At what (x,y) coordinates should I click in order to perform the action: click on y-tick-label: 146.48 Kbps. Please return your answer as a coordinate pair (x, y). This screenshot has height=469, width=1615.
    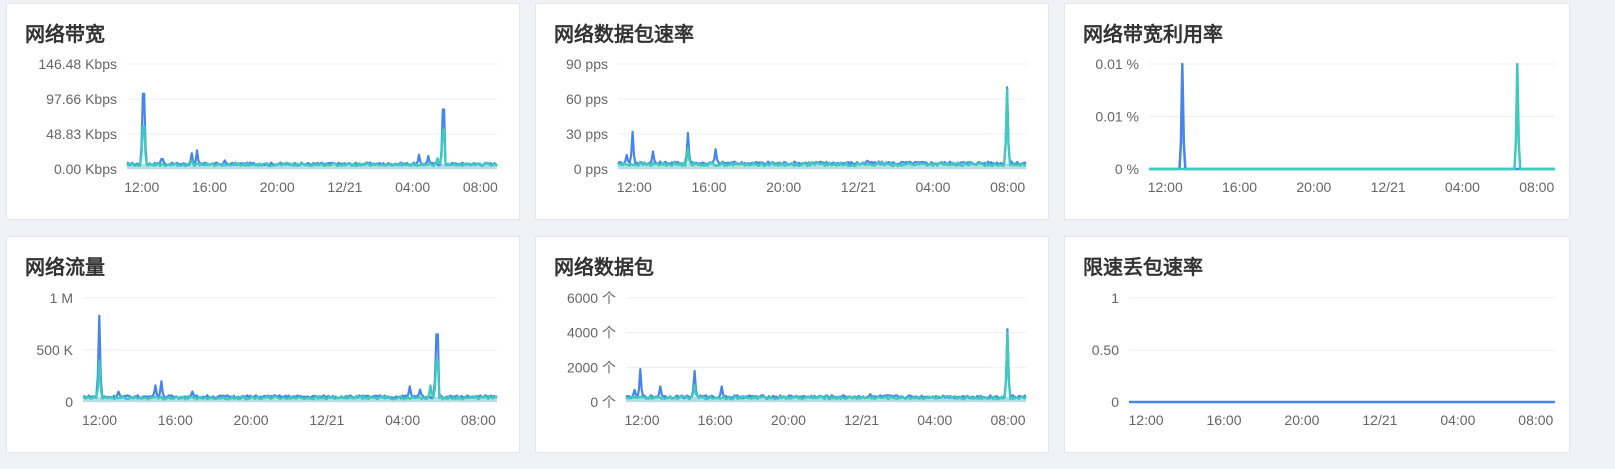
    Looking at the image, I should click on (77, 64).